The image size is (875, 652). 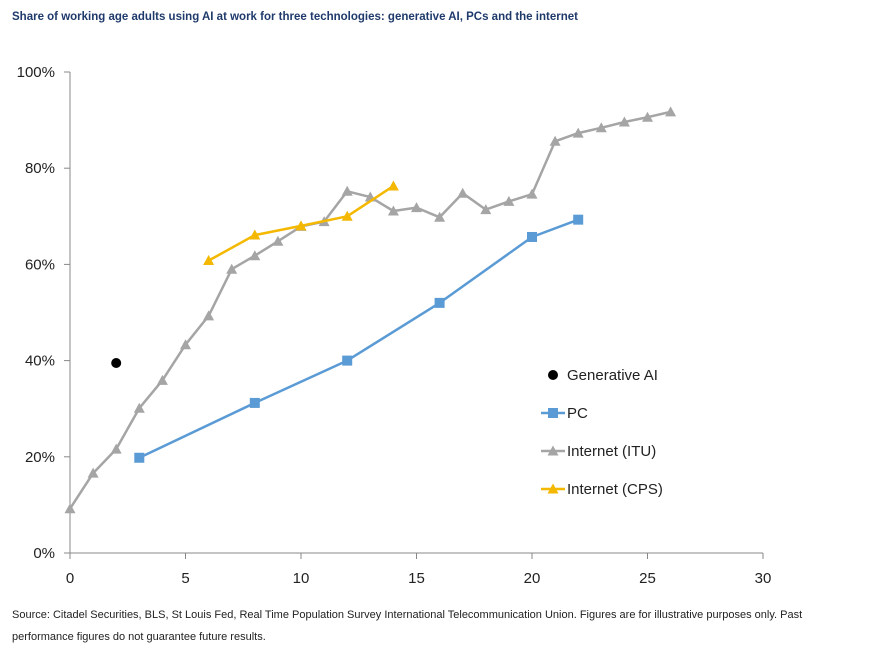 I want to click on legend-marker-generative-ai, so click(x=553, y=375).